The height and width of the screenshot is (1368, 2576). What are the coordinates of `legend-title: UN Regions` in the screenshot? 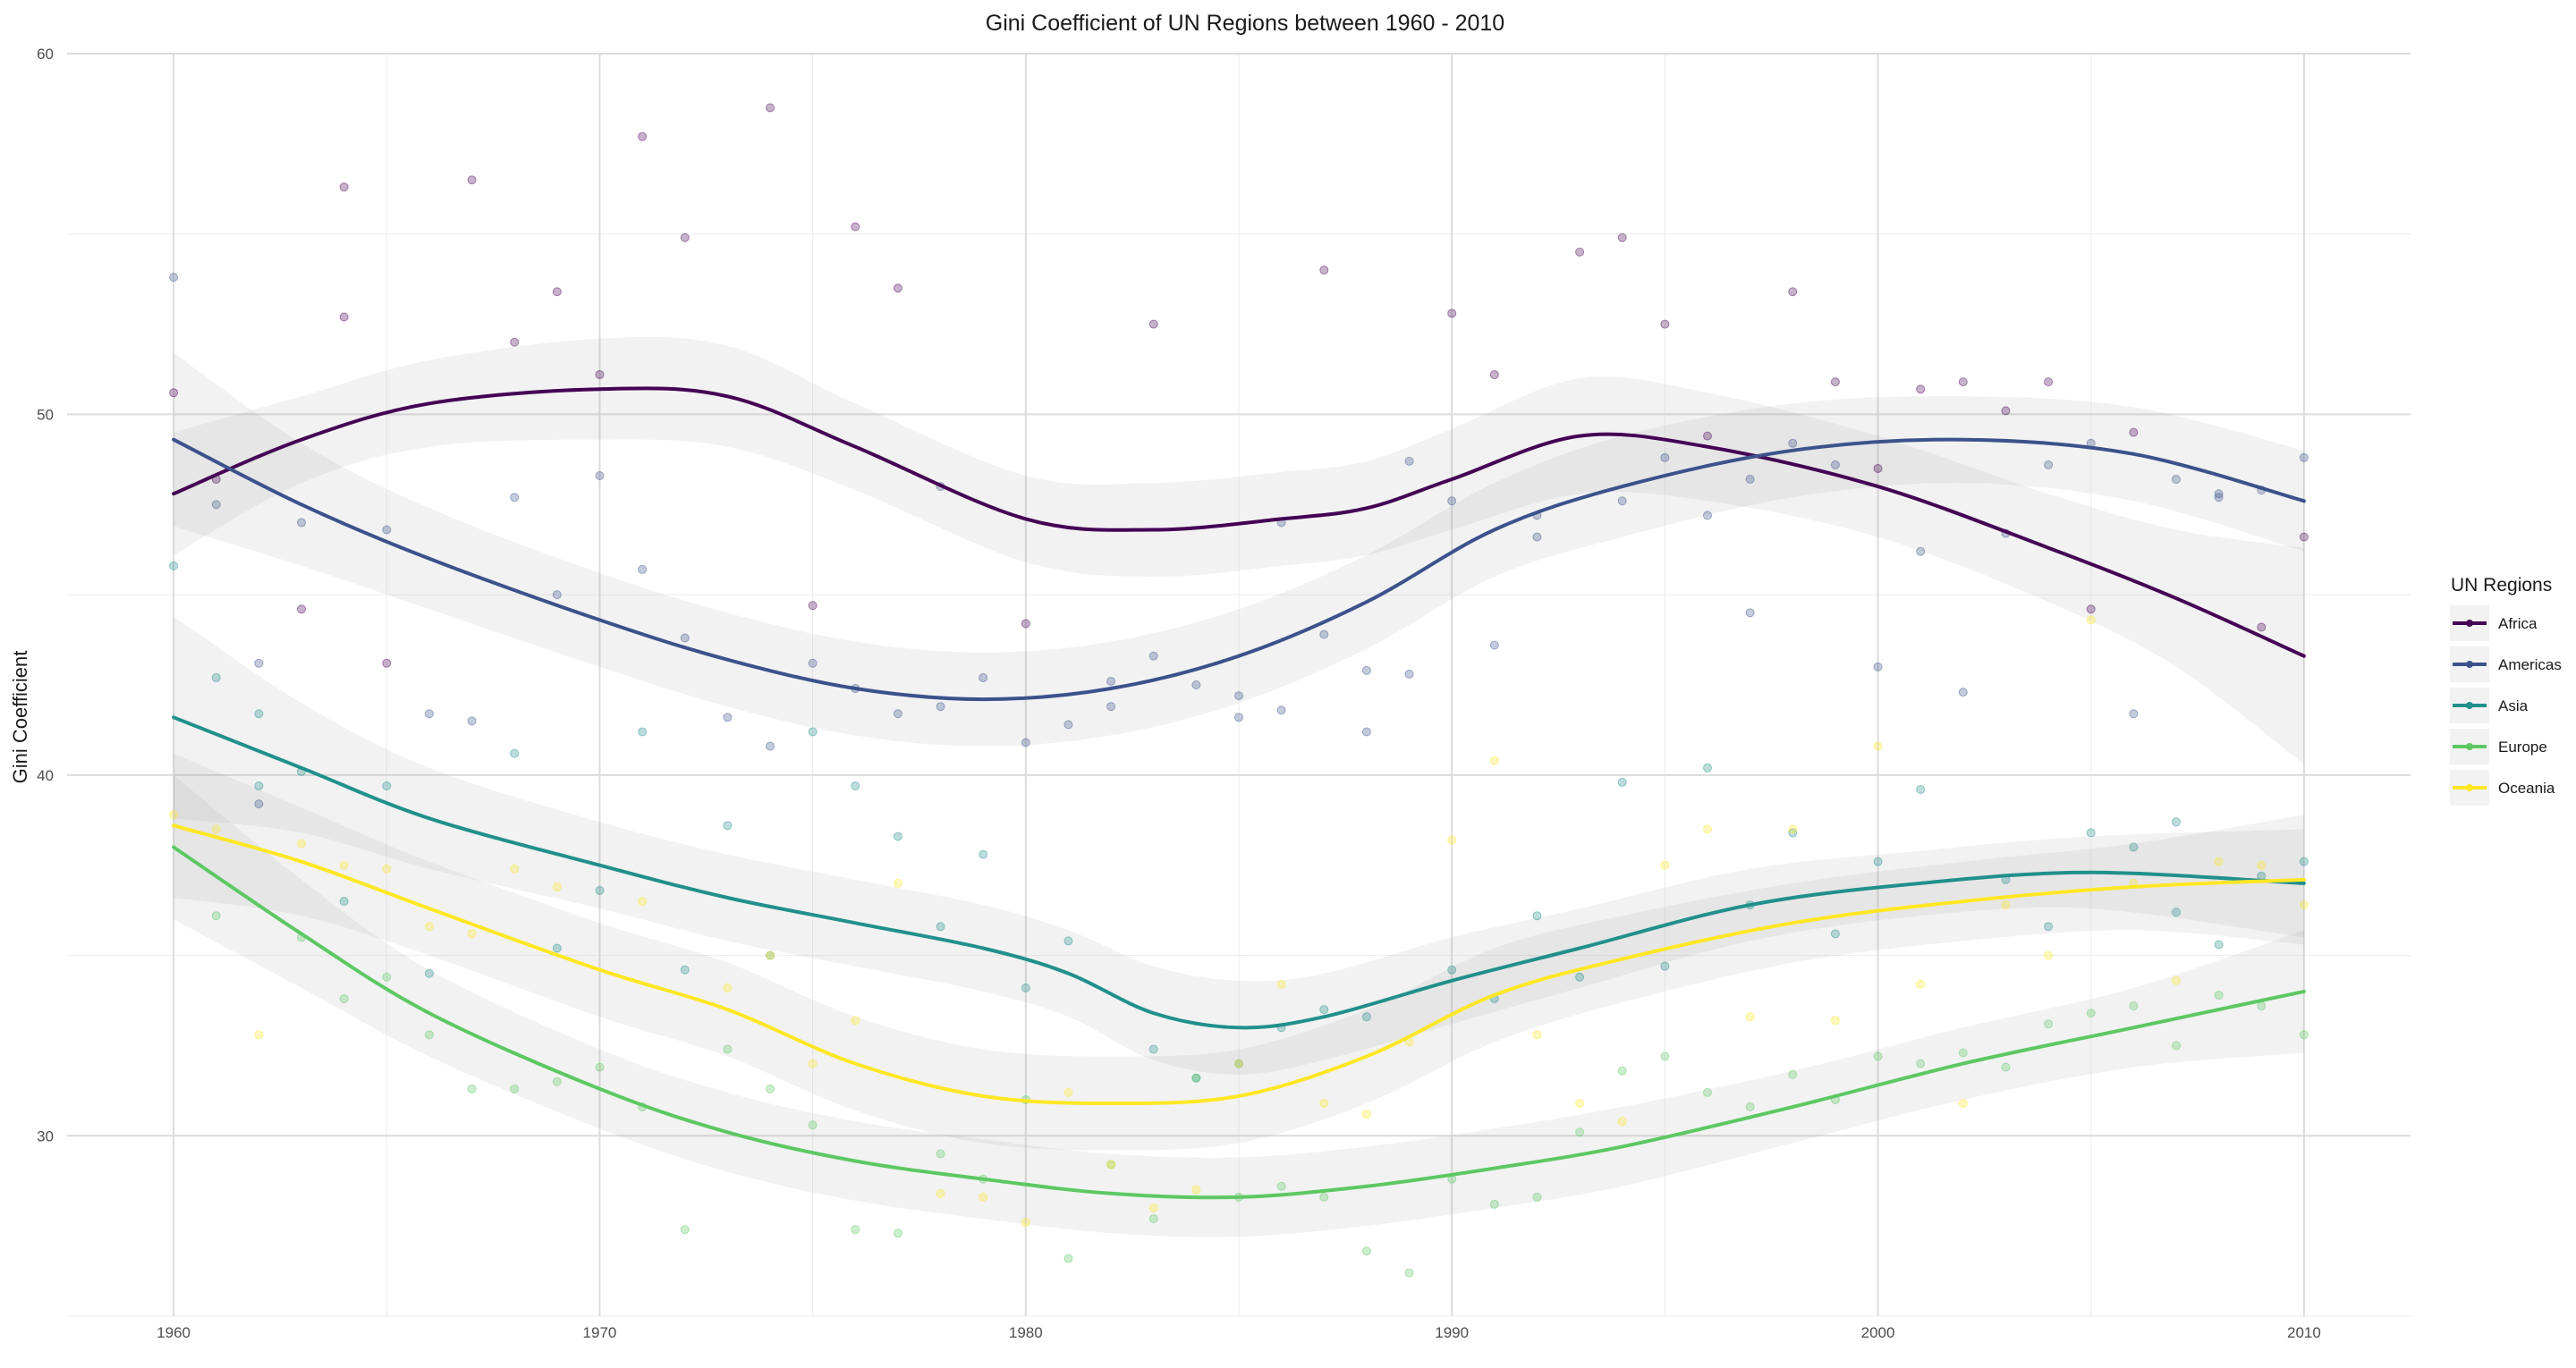 It's located at (2501, 585).